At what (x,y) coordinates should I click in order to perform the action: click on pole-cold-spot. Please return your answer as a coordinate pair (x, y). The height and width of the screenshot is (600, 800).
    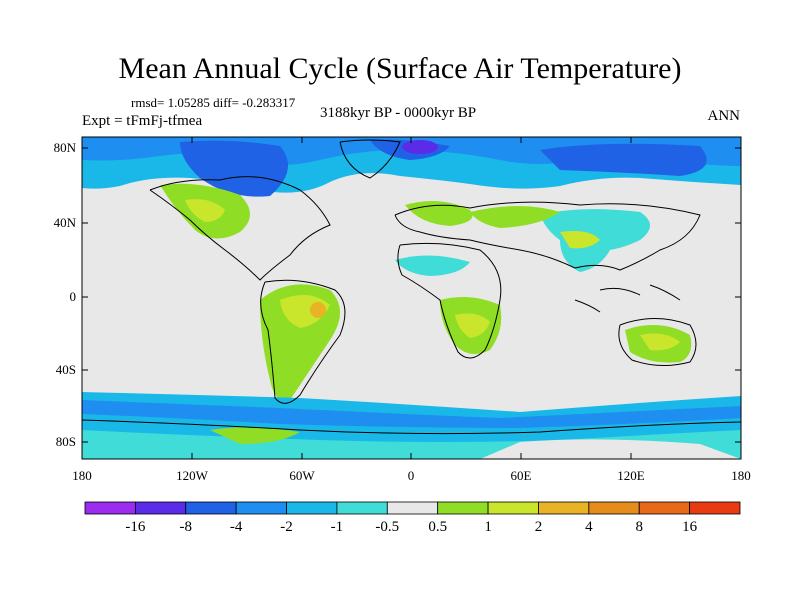
    Looking at the image, I should click on (420, 147).